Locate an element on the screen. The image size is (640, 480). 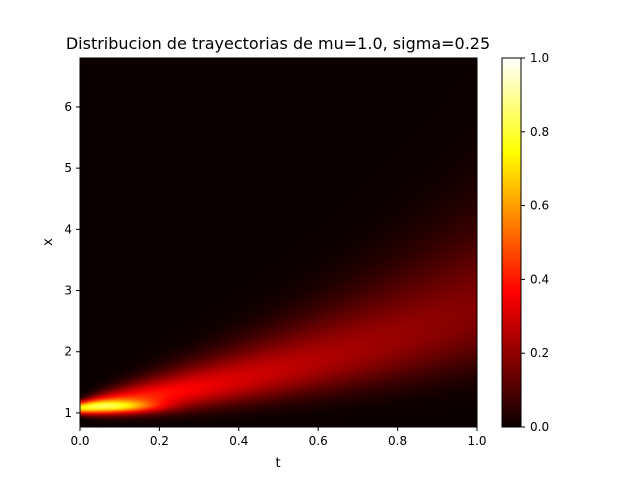
y-tick-label: 4 is located at coordinates (68, 229).